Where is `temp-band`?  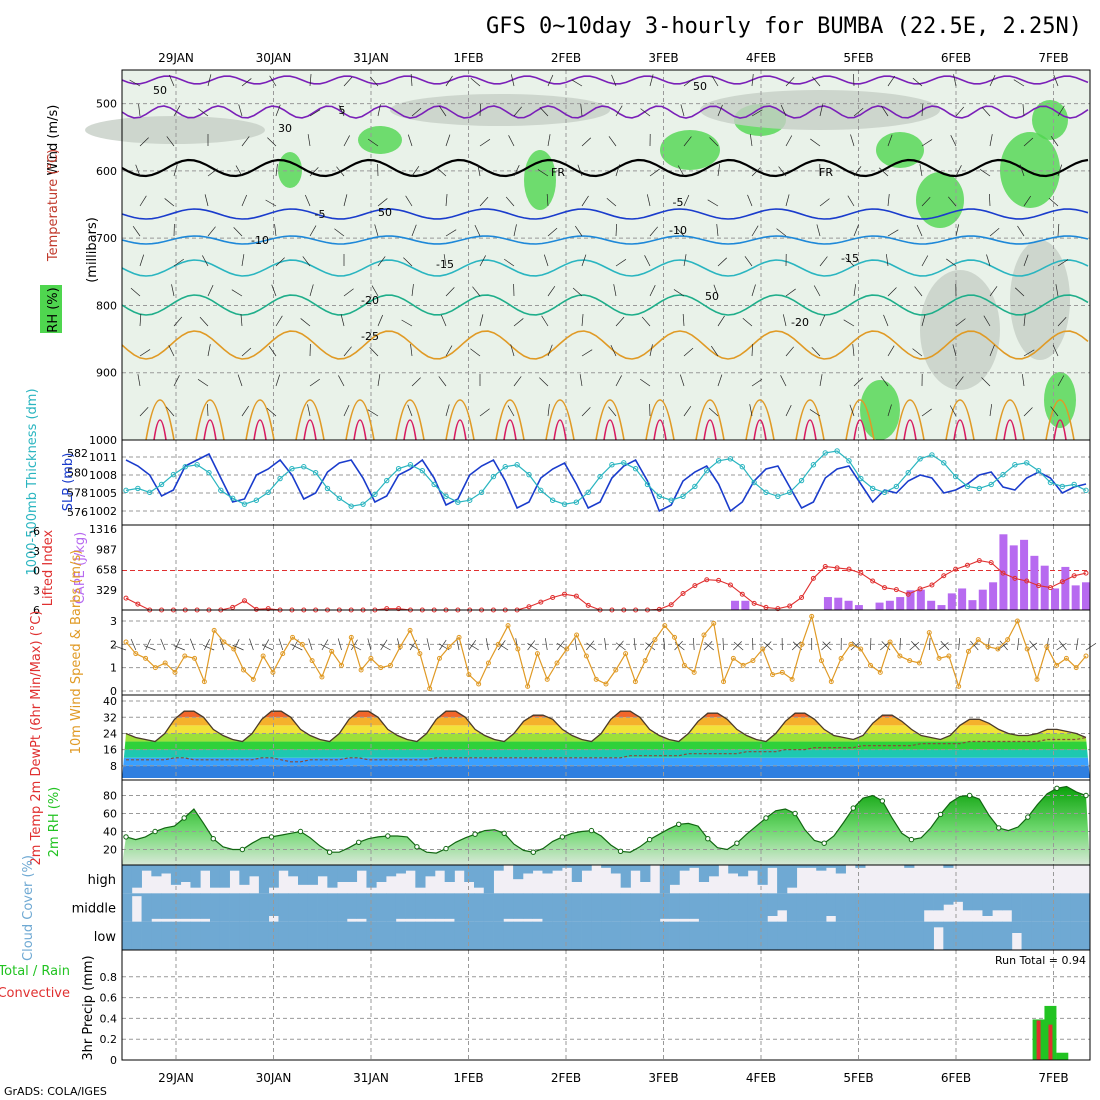
temp-band is located at coordinates (606, 729).